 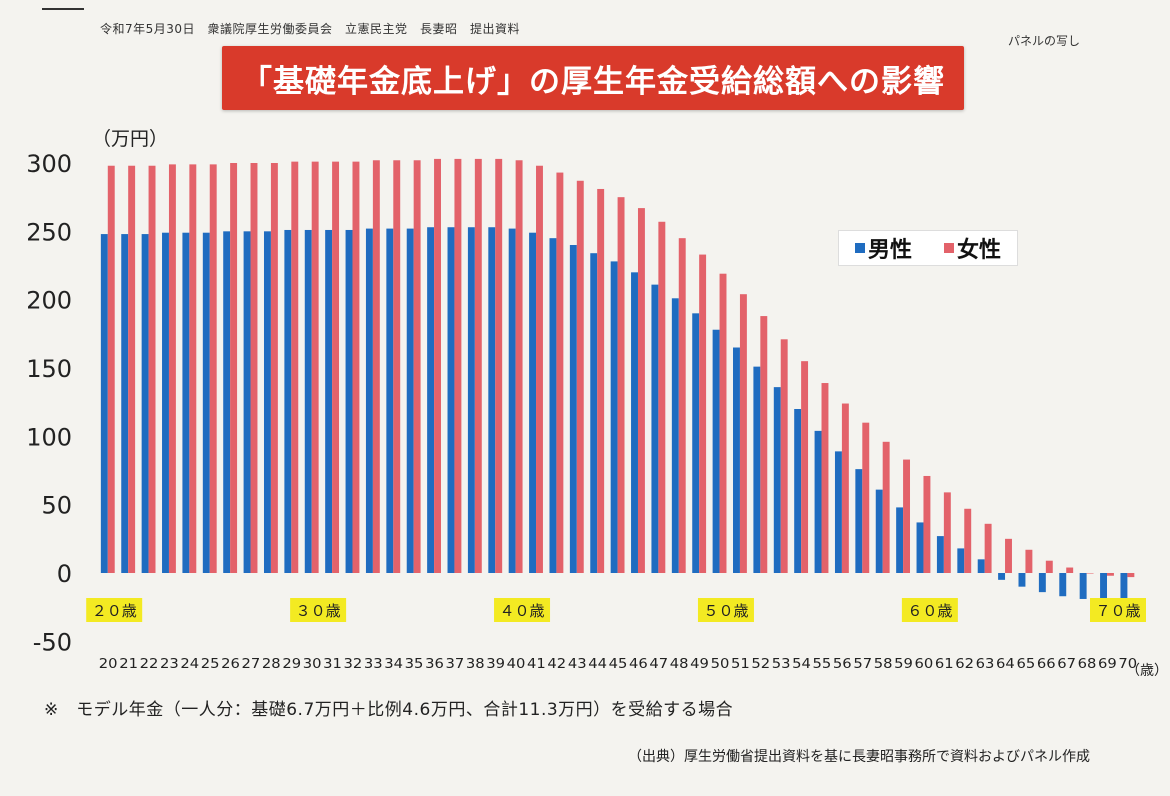 What do you see at coordinates (929, 611) in the screenshot?
I see `decade-label: ６０歳` at bounding box center [929, 611].